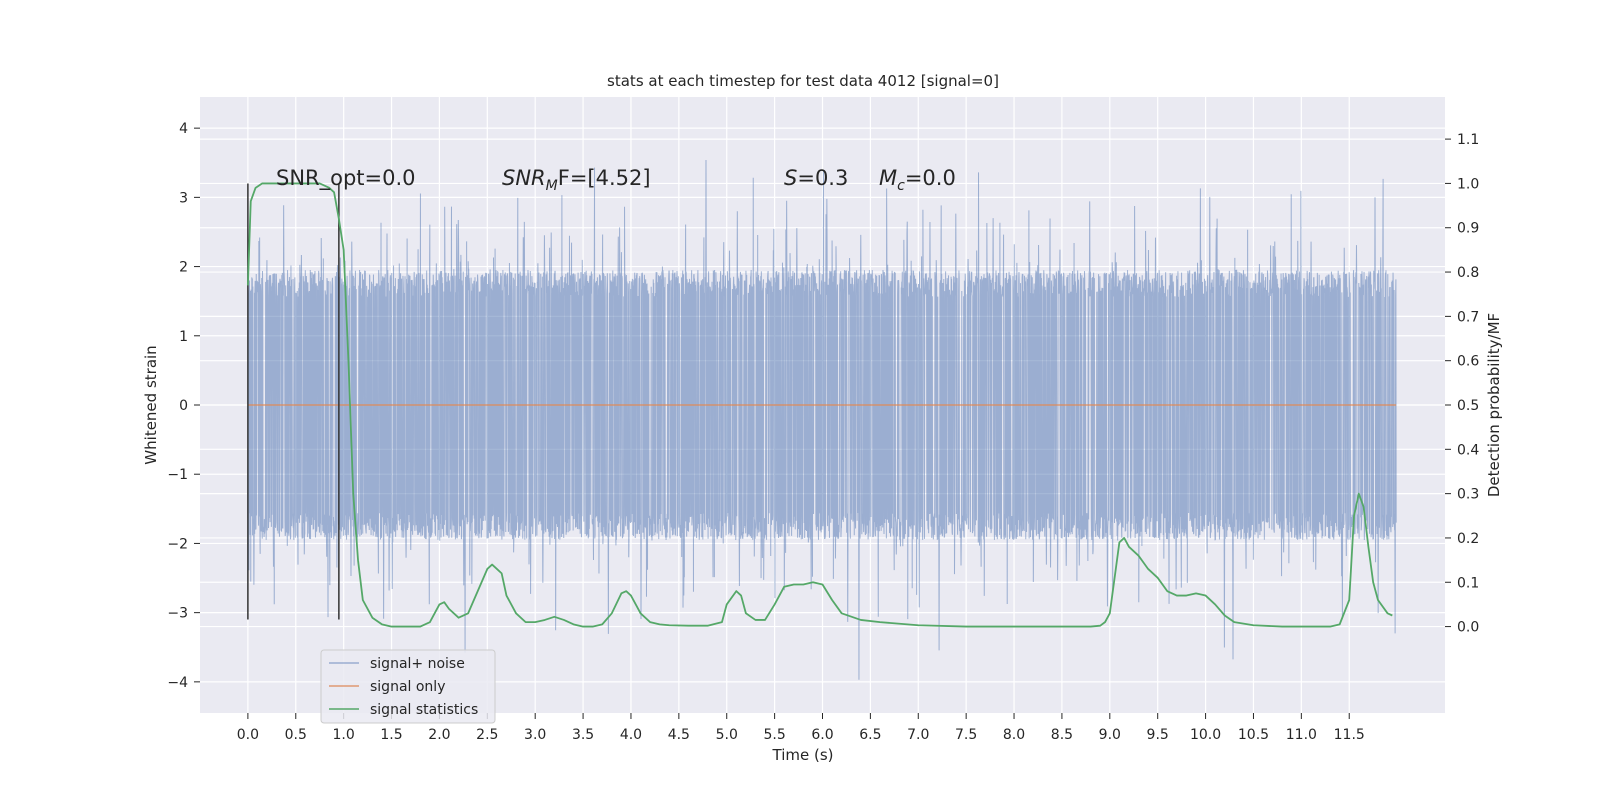 The image size is (1600, 800). What do you see at coordinates (803, 755) in the screenshot?
I see `x-axis-label: Time (s)` at bounding box center [803, 755].